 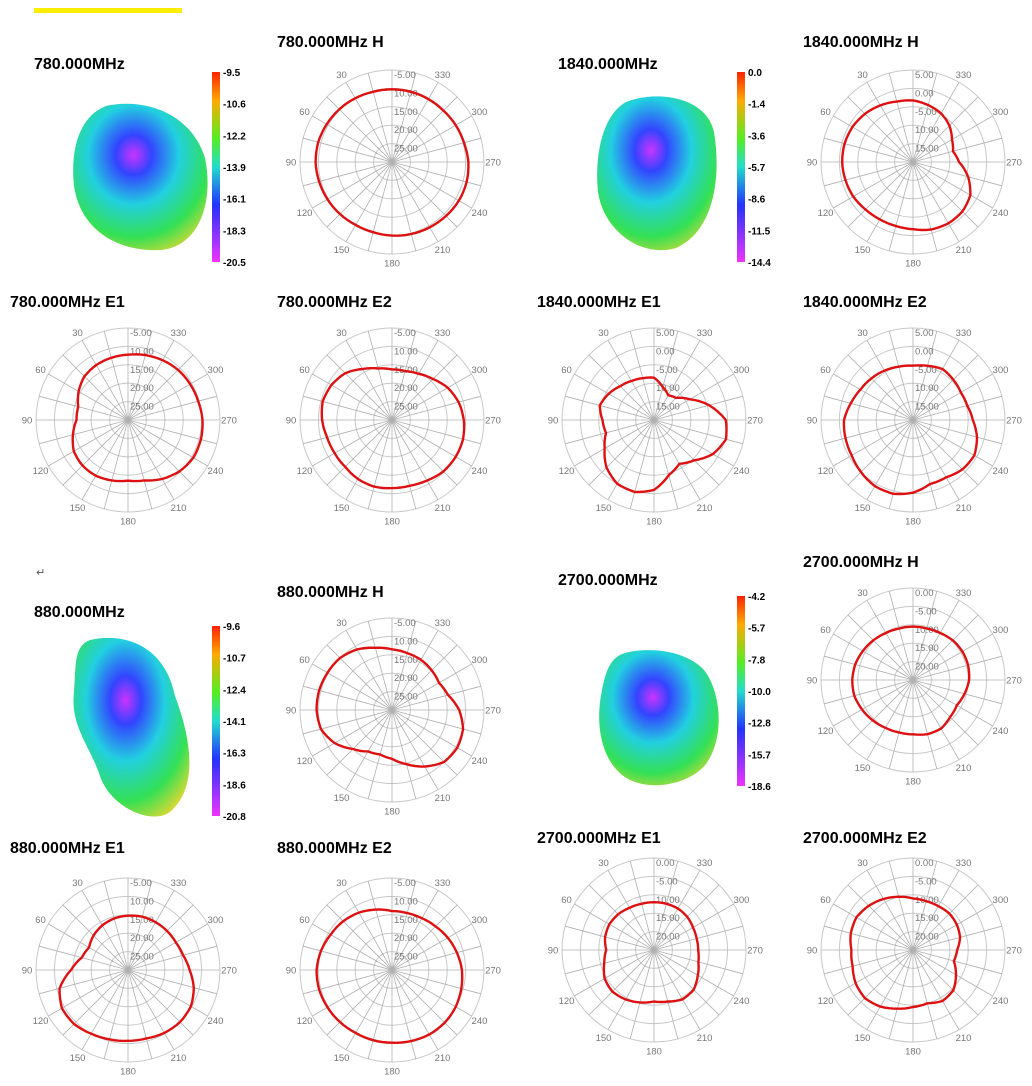 I want to click on polar-chart-12-title: 2700.000MHz E2, so click(x=865, y=838).